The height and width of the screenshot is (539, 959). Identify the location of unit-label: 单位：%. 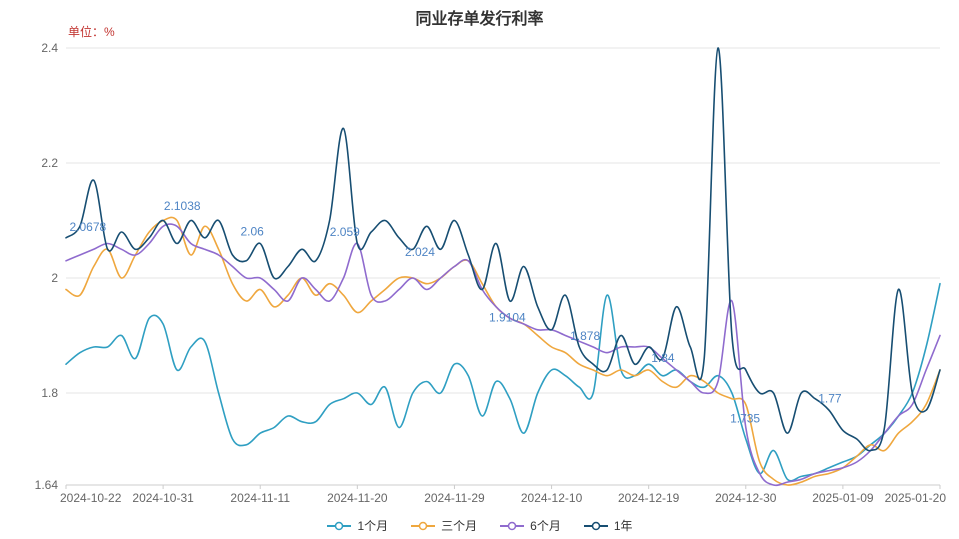
(91, 32).